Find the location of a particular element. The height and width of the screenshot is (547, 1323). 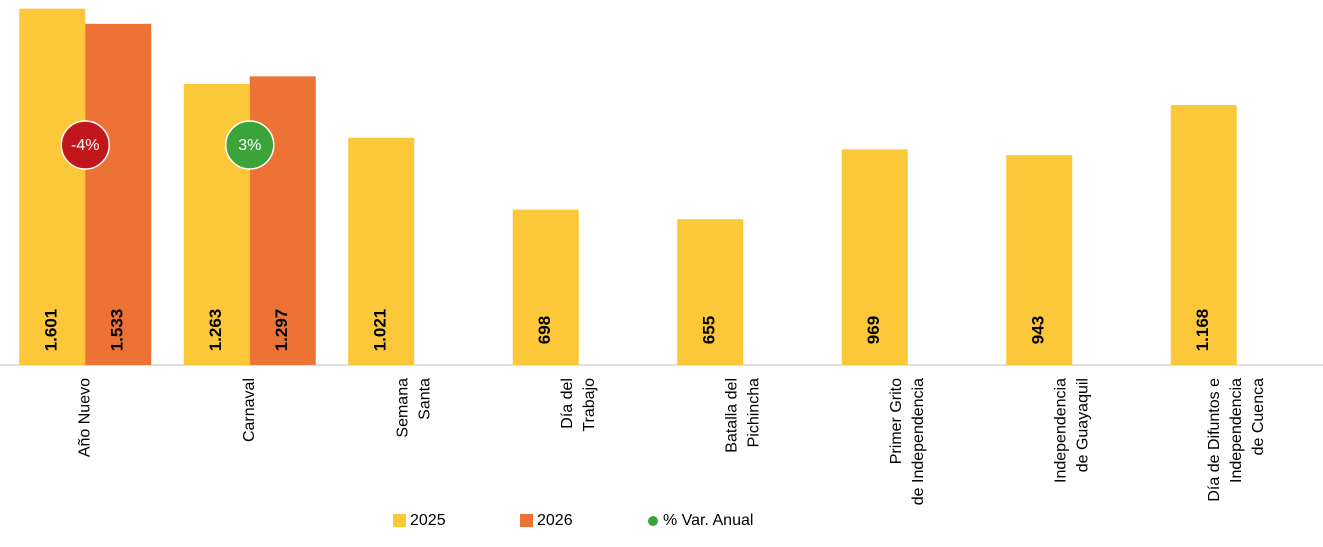

x-tick-label: Semana is located at coordinates (402, 408).